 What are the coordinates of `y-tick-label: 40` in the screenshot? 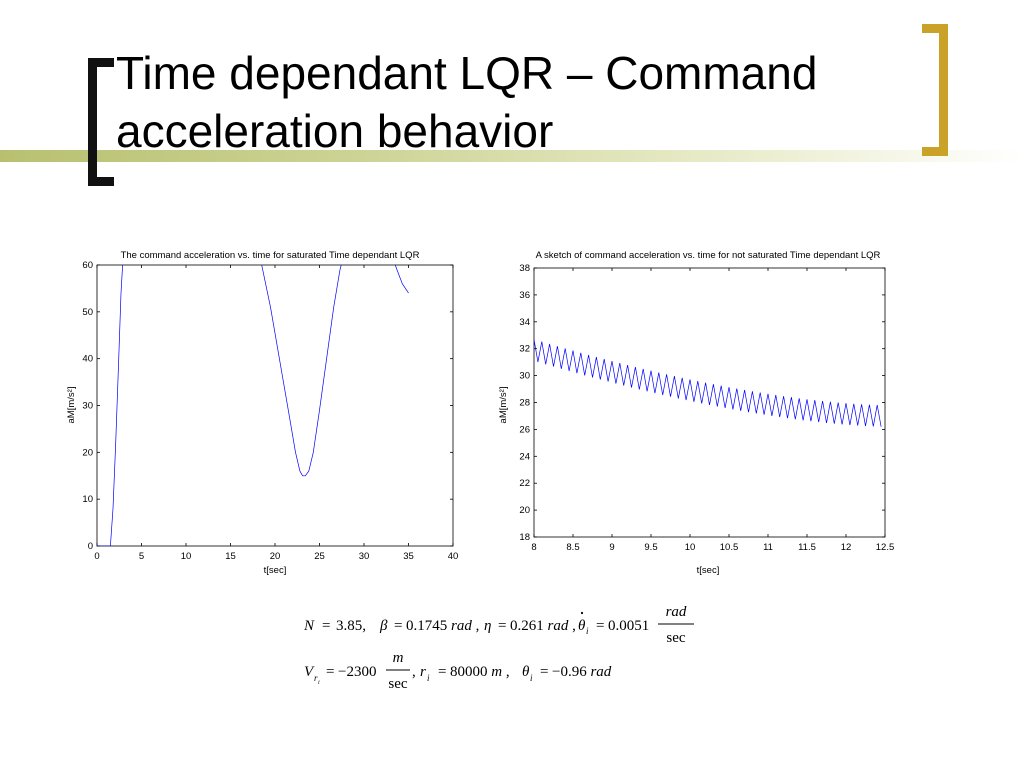 It's located at (87, 359).